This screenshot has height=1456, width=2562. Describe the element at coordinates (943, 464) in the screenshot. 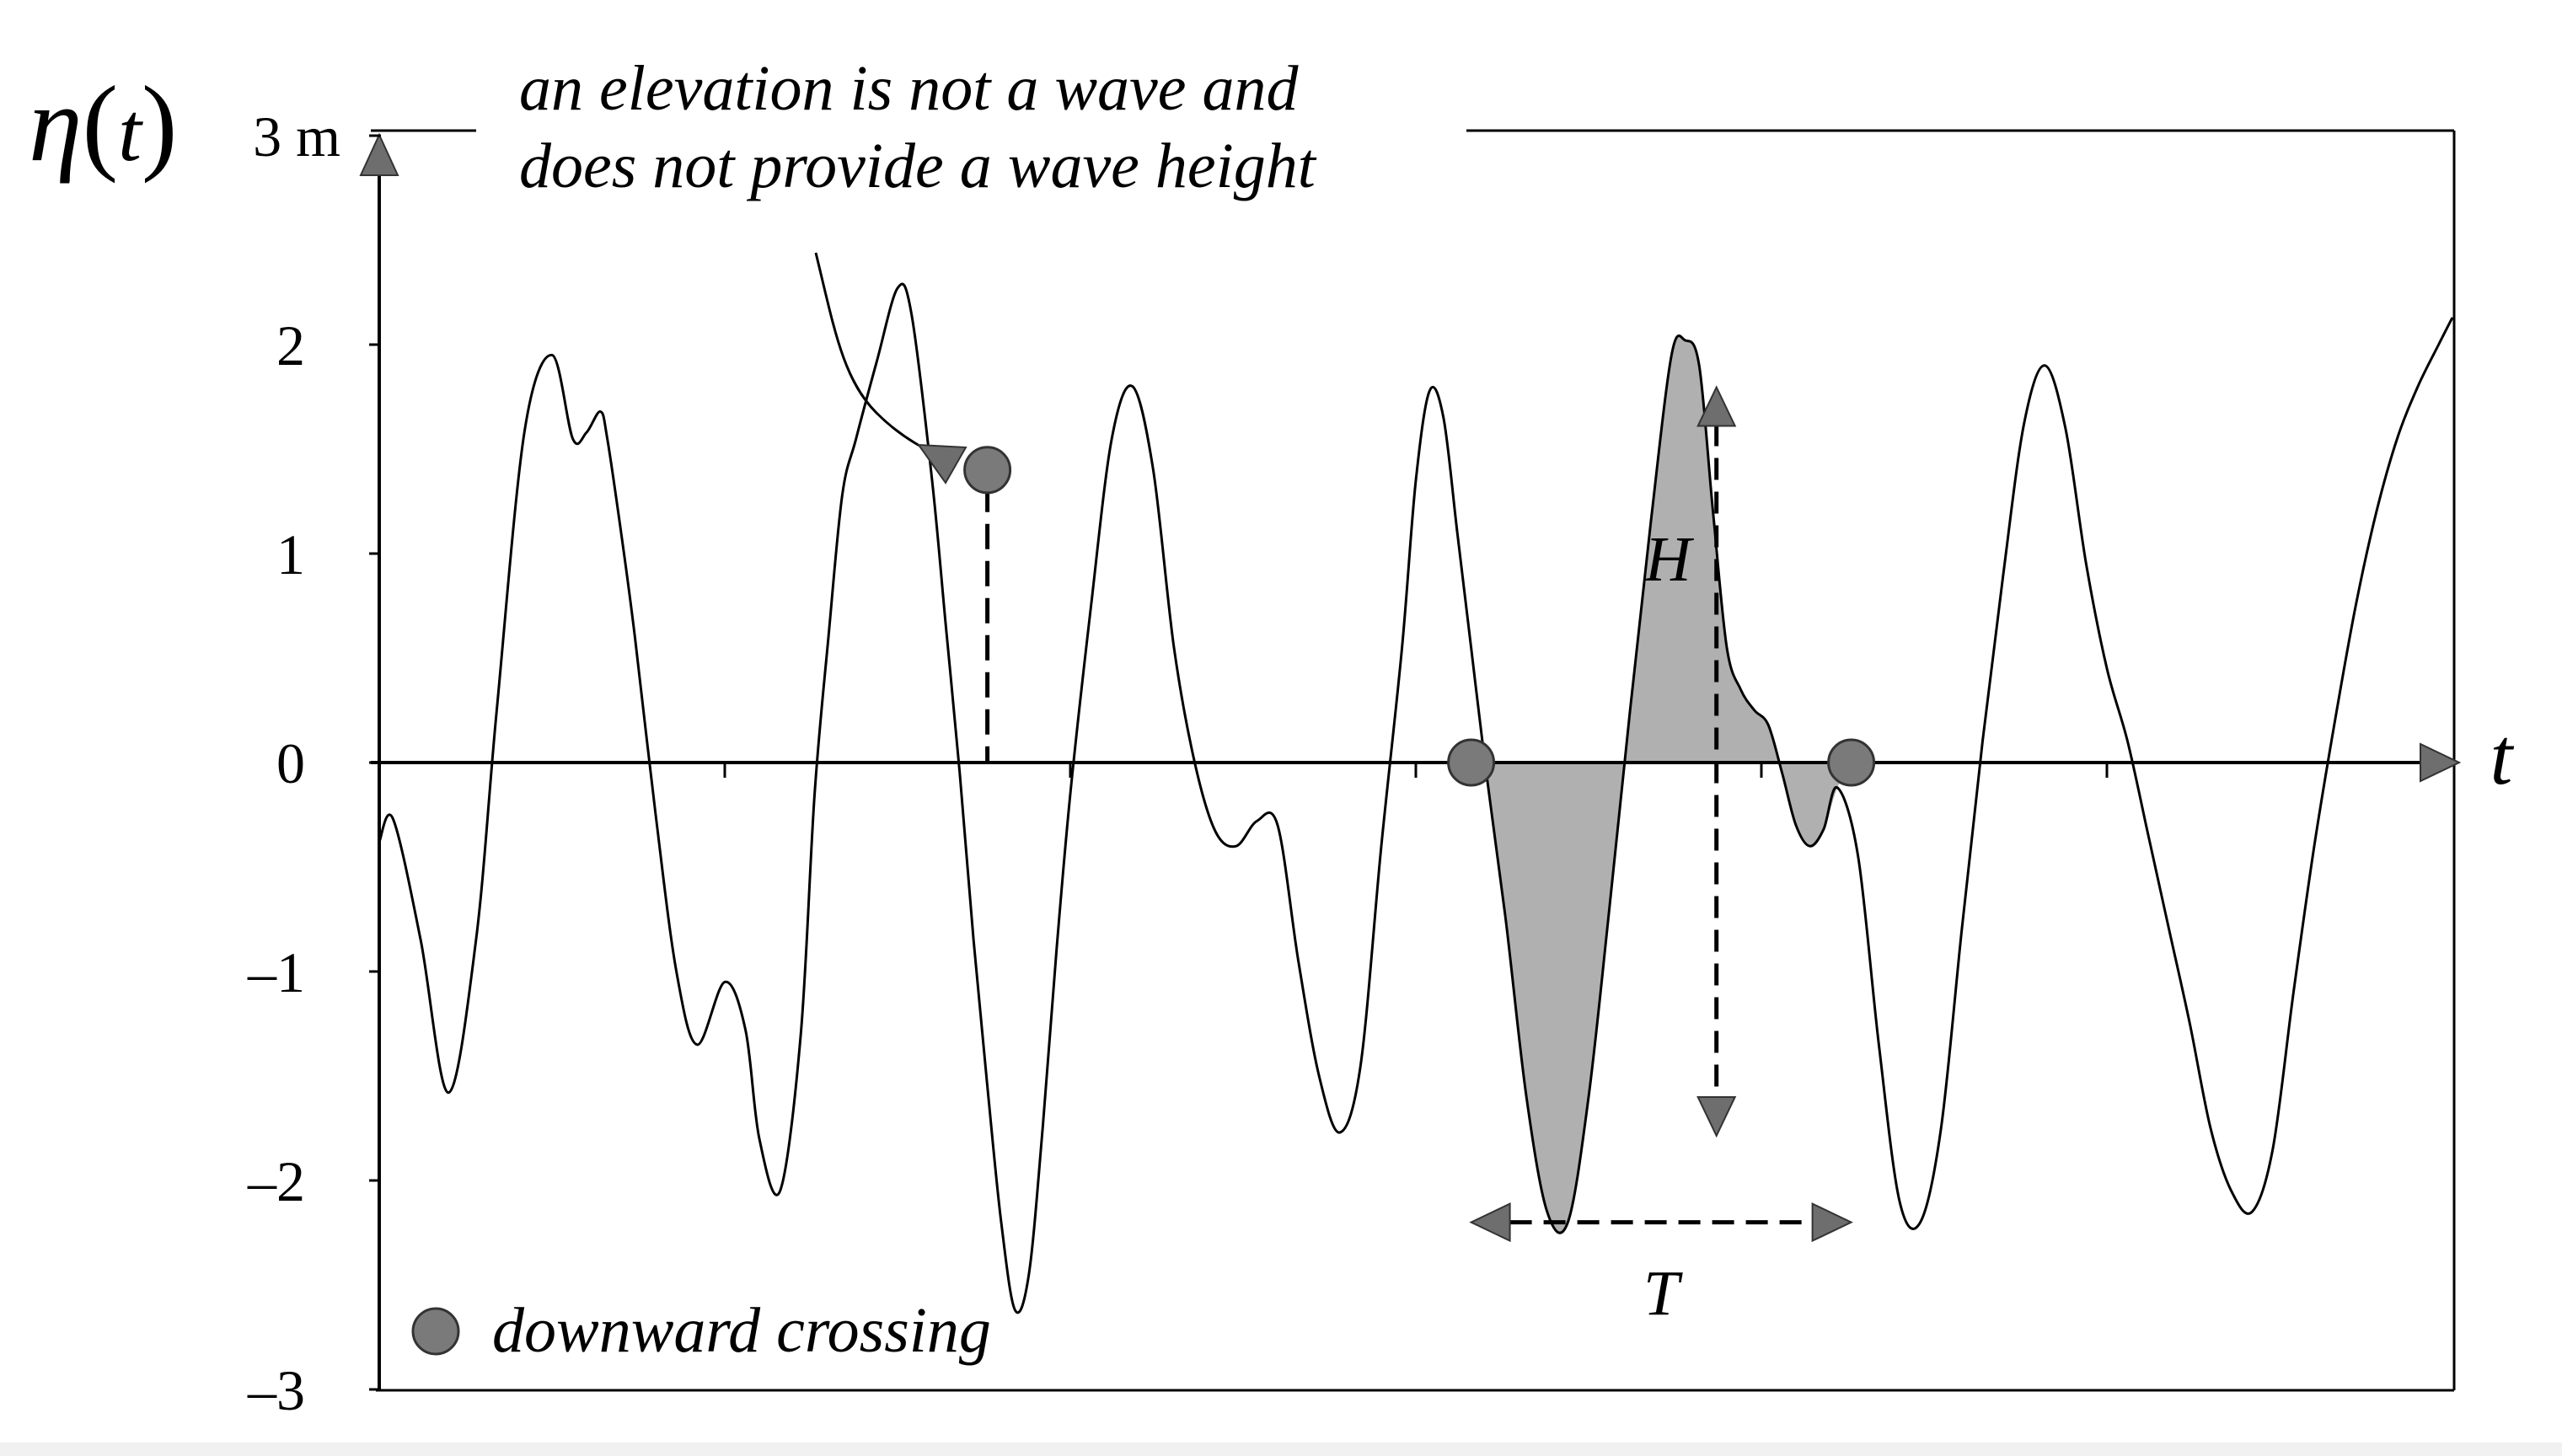

I see `annotation-pointer-arrowhead` at that location.